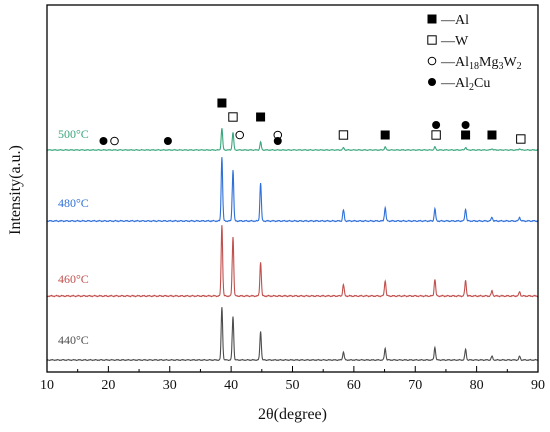  I want to click on legend-label-part-2-4: W, so click(510, 62).